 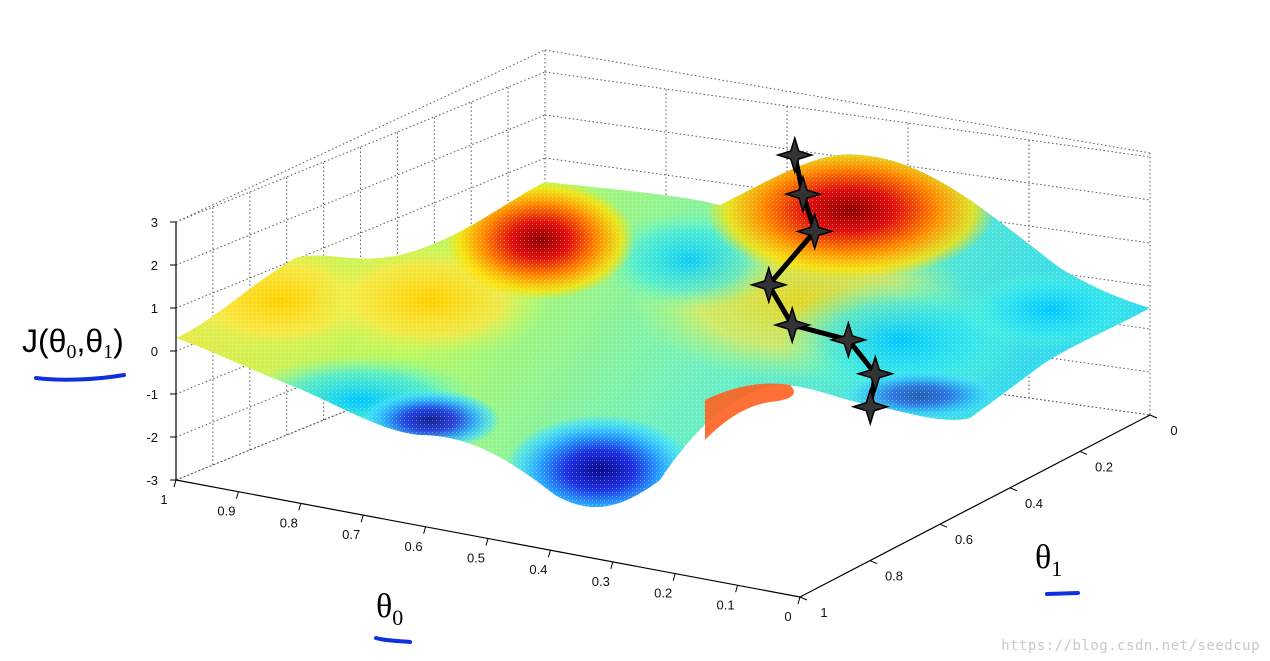 I want to click on theta0-tick-label: 0.4, so click(x=538, y=569).